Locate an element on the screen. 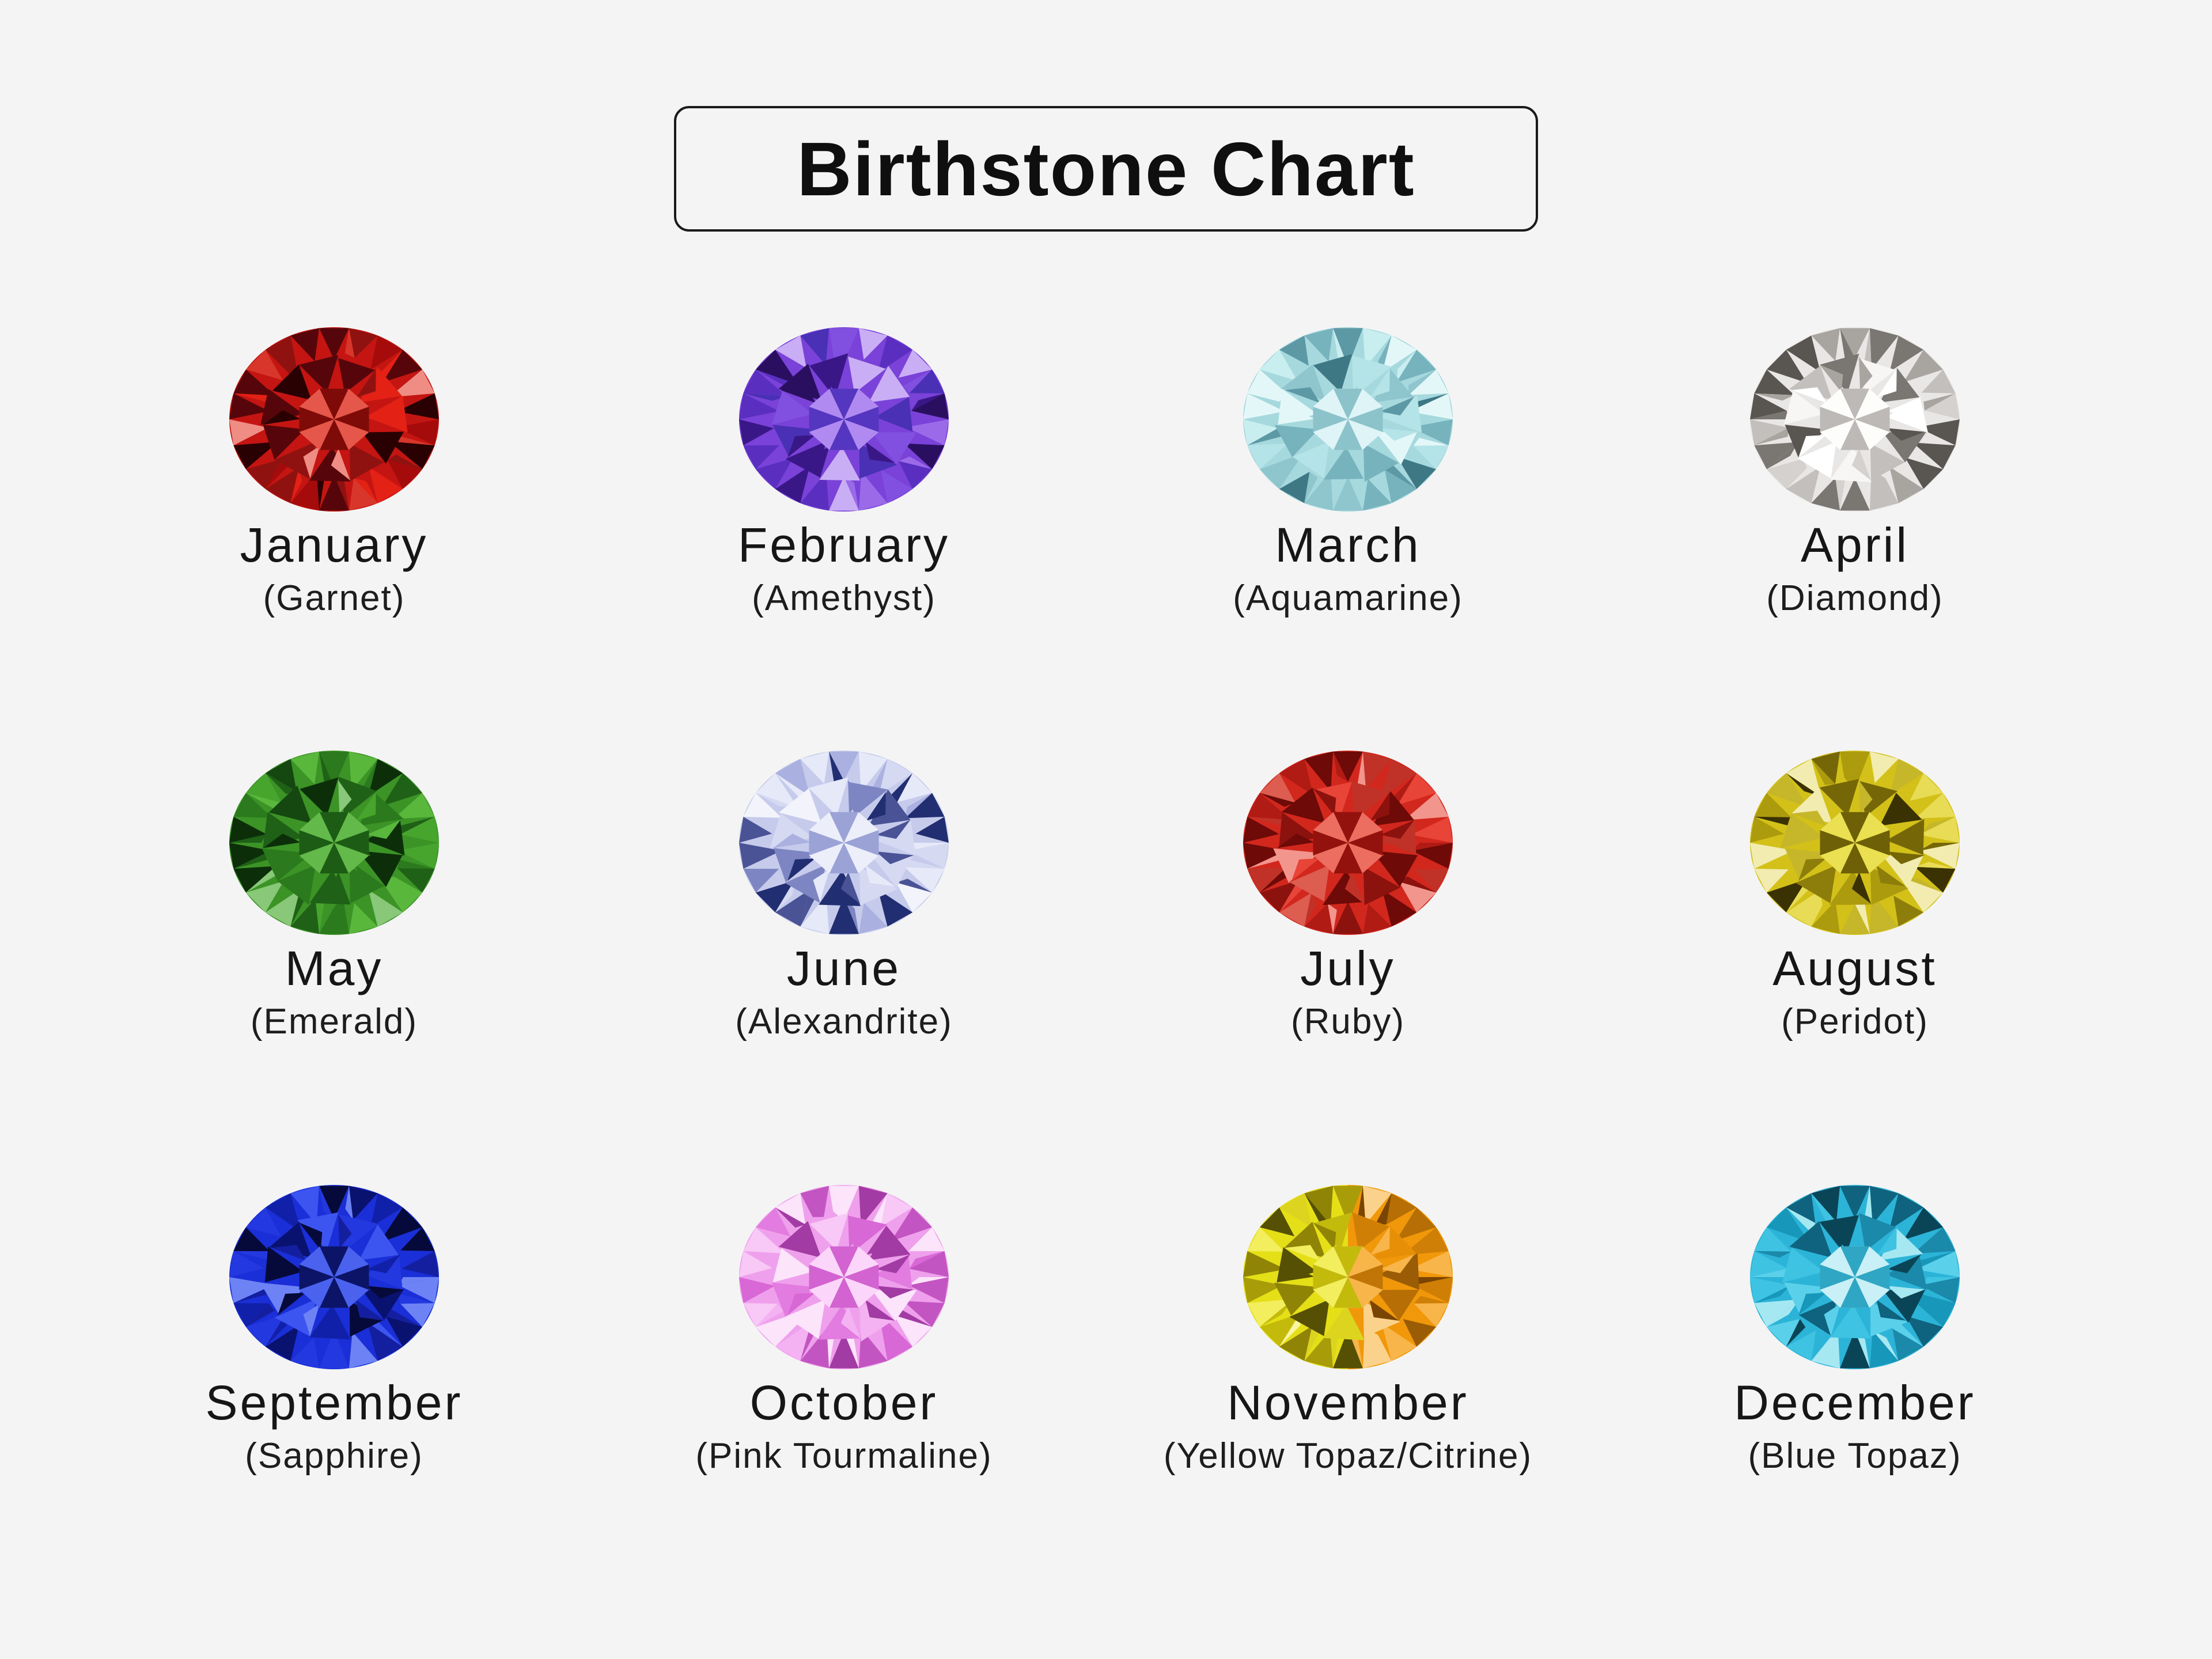 The width and height of the screenshot is (2212, 1659). february-gemstone-icon is located at coordinates (844, 419).